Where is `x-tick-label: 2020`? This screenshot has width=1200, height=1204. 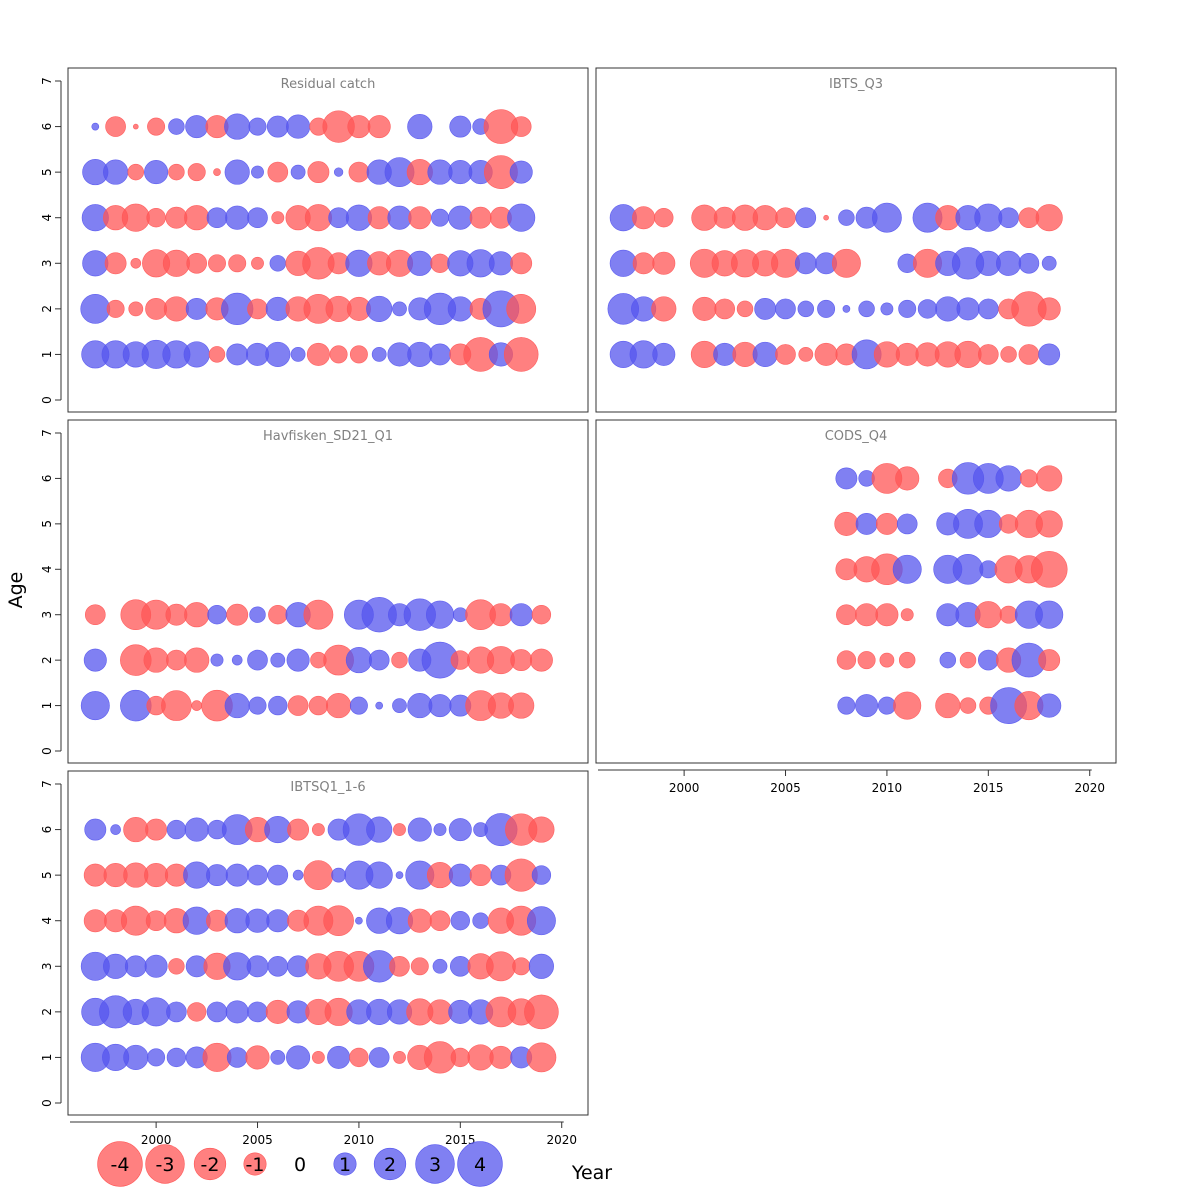 x-tick-label: 2020 is located at coordinates (561, 1140).